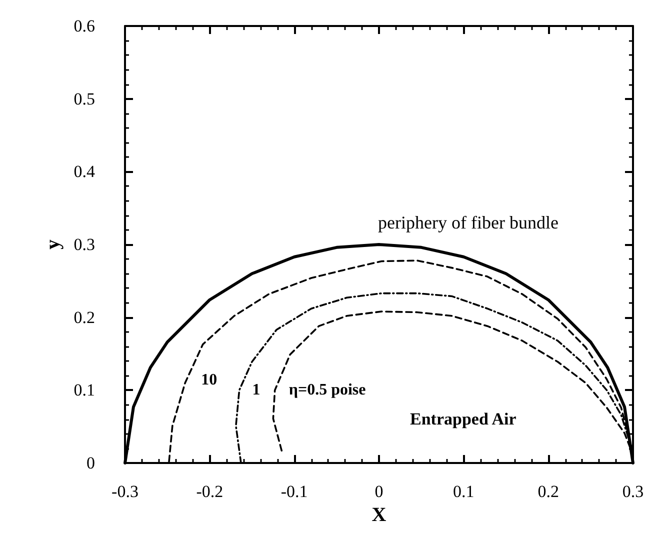 This screenshot has width=650, height=546. What do you see at coordinates (84, 98) in the screenshot?
I see `y-tick-label: 0.5` at bounding box center [84, 98].